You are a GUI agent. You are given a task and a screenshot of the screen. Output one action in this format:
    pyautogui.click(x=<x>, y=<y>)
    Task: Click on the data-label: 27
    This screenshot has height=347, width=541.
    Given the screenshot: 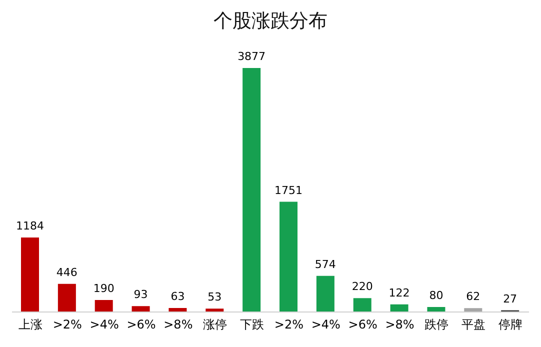 What is the action you would take?
    pyautogui.click(x=510, y=299)
    